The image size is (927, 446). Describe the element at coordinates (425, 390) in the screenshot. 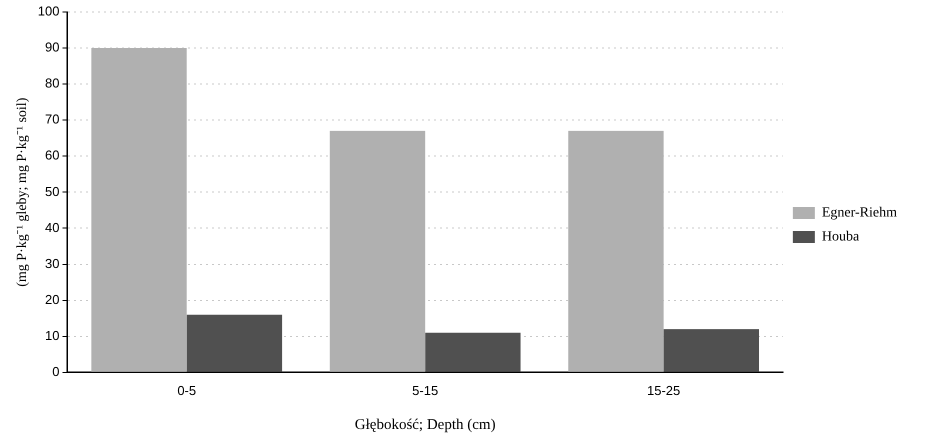

I see `x-tick-label: 5-15` at that location.